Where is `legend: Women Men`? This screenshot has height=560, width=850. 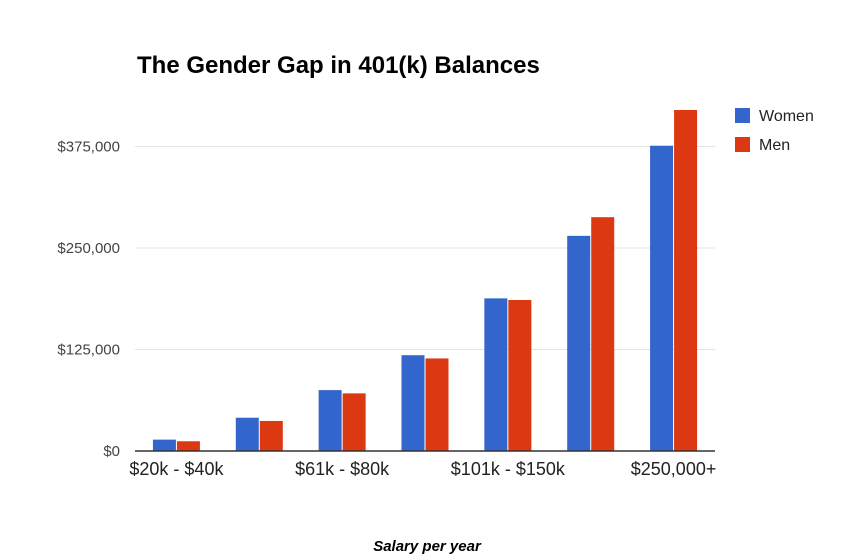 legend: Women Men is located at coordinates (774, 131).